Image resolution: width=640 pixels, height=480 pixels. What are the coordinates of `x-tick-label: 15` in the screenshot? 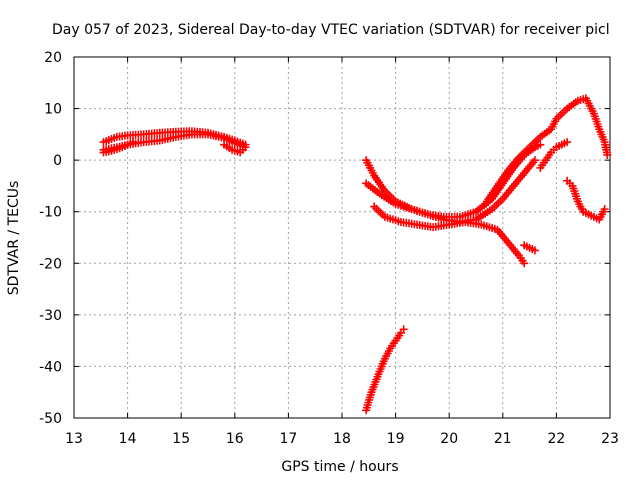 It's located at (181, 439).